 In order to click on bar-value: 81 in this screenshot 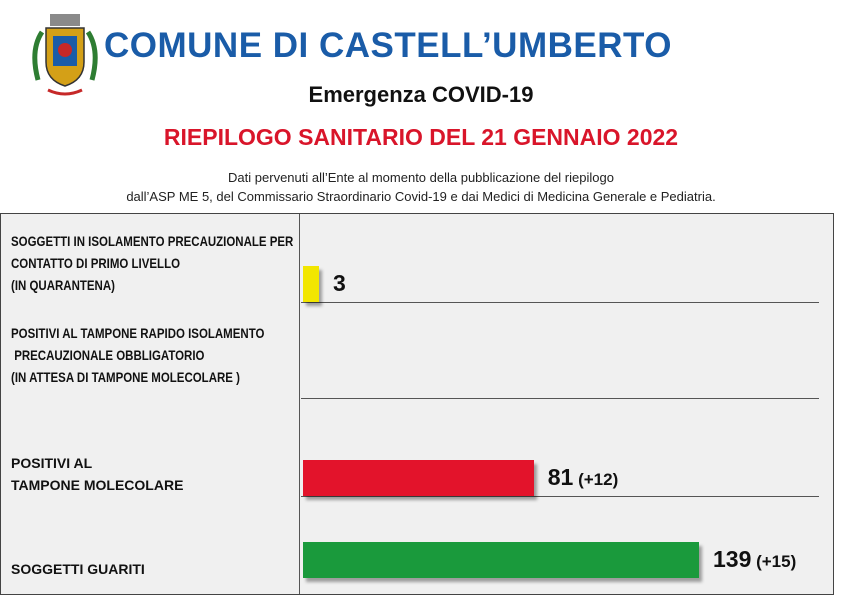, I will do `click(560, 477)`.